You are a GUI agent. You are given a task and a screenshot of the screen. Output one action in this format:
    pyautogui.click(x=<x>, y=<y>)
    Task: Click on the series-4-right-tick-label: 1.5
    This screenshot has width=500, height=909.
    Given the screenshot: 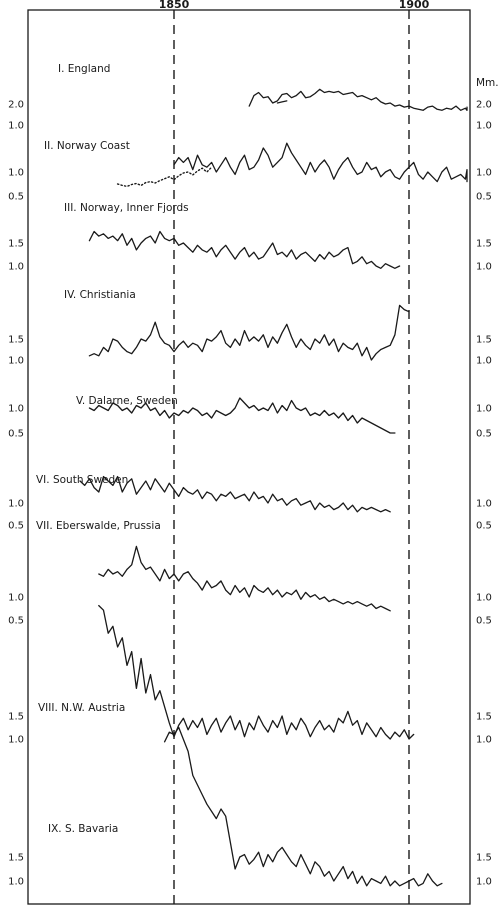 What is the action you would take?
    pyautogui.click(x=484, y=340)
    